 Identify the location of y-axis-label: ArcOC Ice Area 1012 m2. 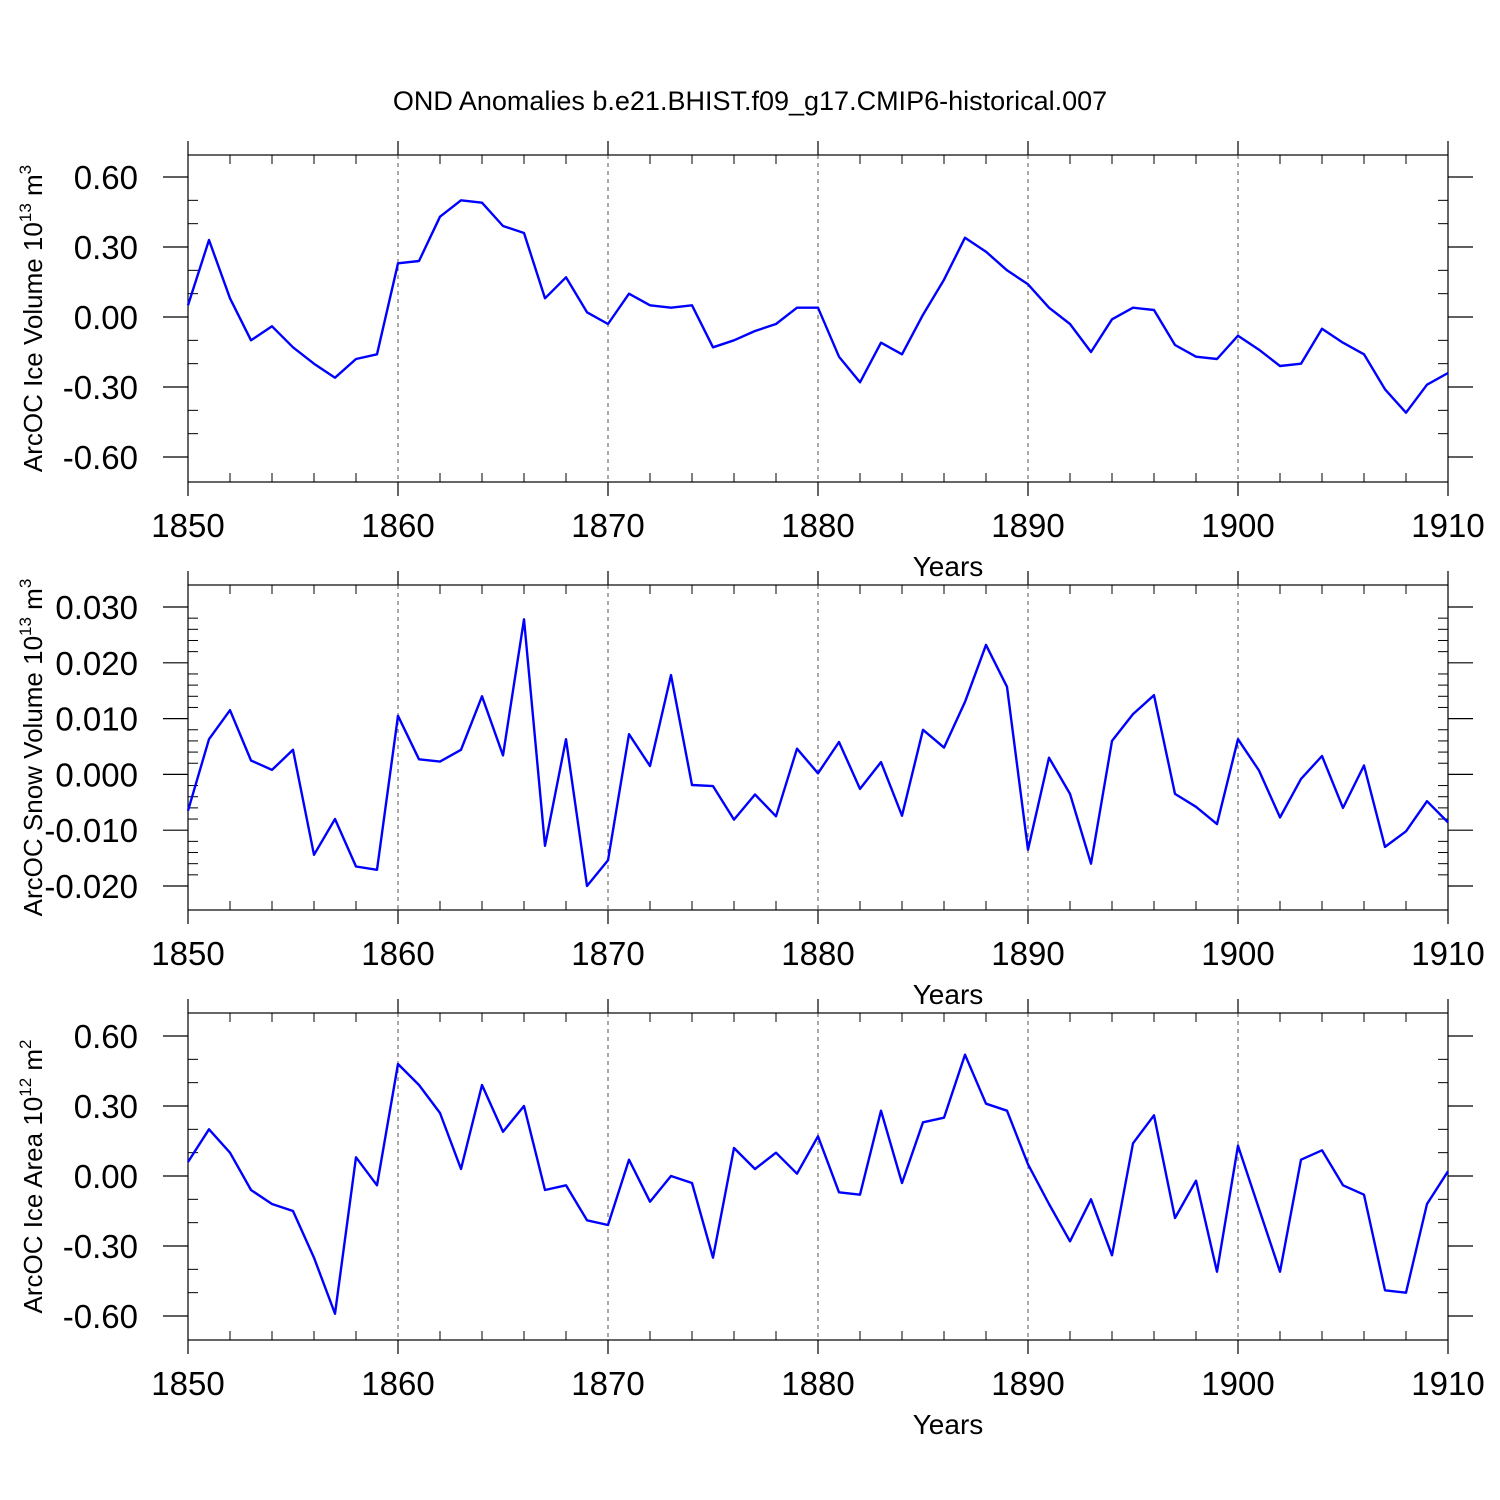
(32, 1176).